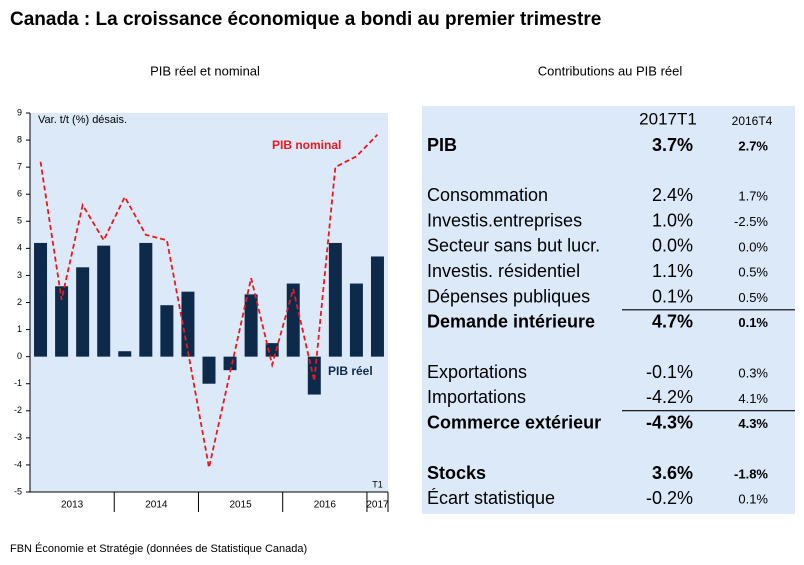  Describe the element at coordinates (753, 398) in the screenshot. I see `cell: 4.1%` at that location.